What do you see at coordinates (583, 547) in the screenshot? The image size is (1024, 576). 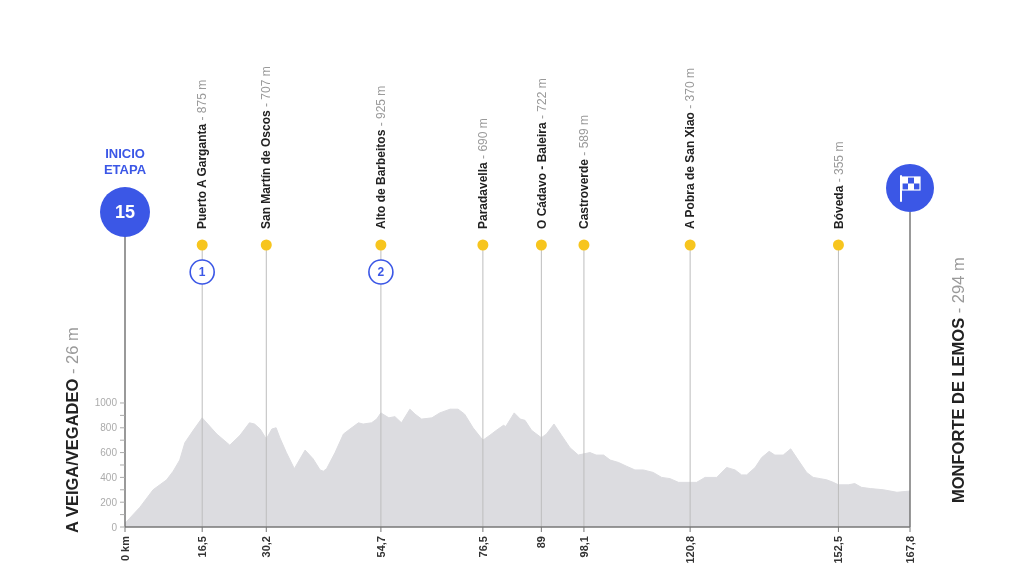 I see `x-tick-label: 98,1` at bounding box center [583, 547].